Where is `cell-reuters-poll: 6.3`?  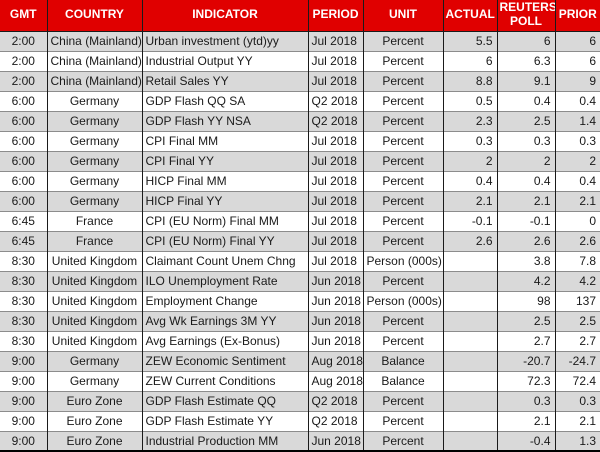 cell-reuters-poll: 6.3 is located at coordinates (525, 60).